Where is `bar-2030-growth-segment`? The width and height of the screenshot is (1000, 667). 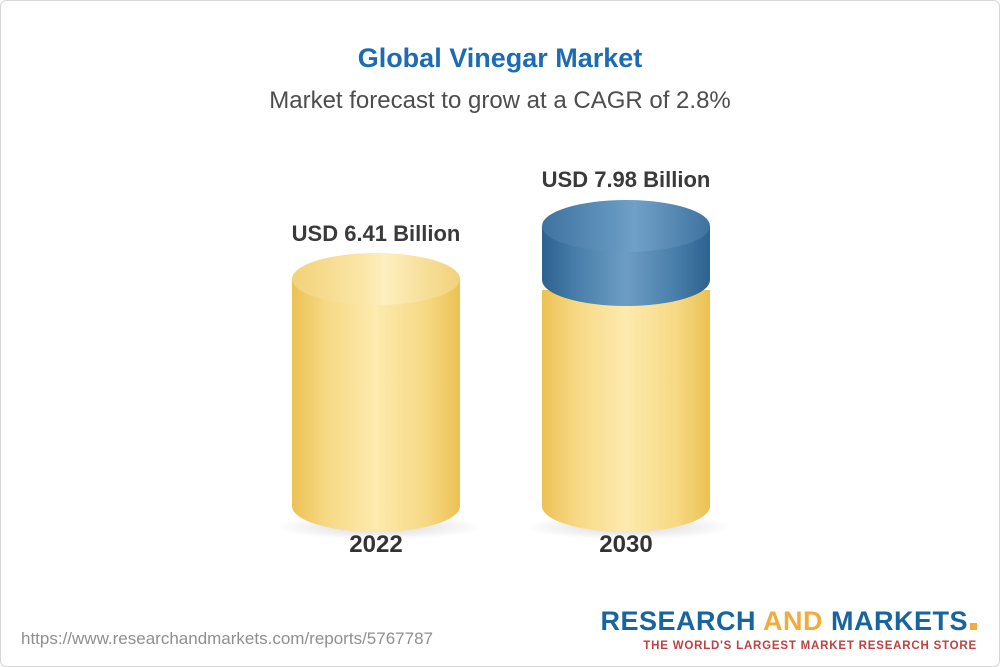
bar-2030-growth-segment is located at coordinates (626, 253).